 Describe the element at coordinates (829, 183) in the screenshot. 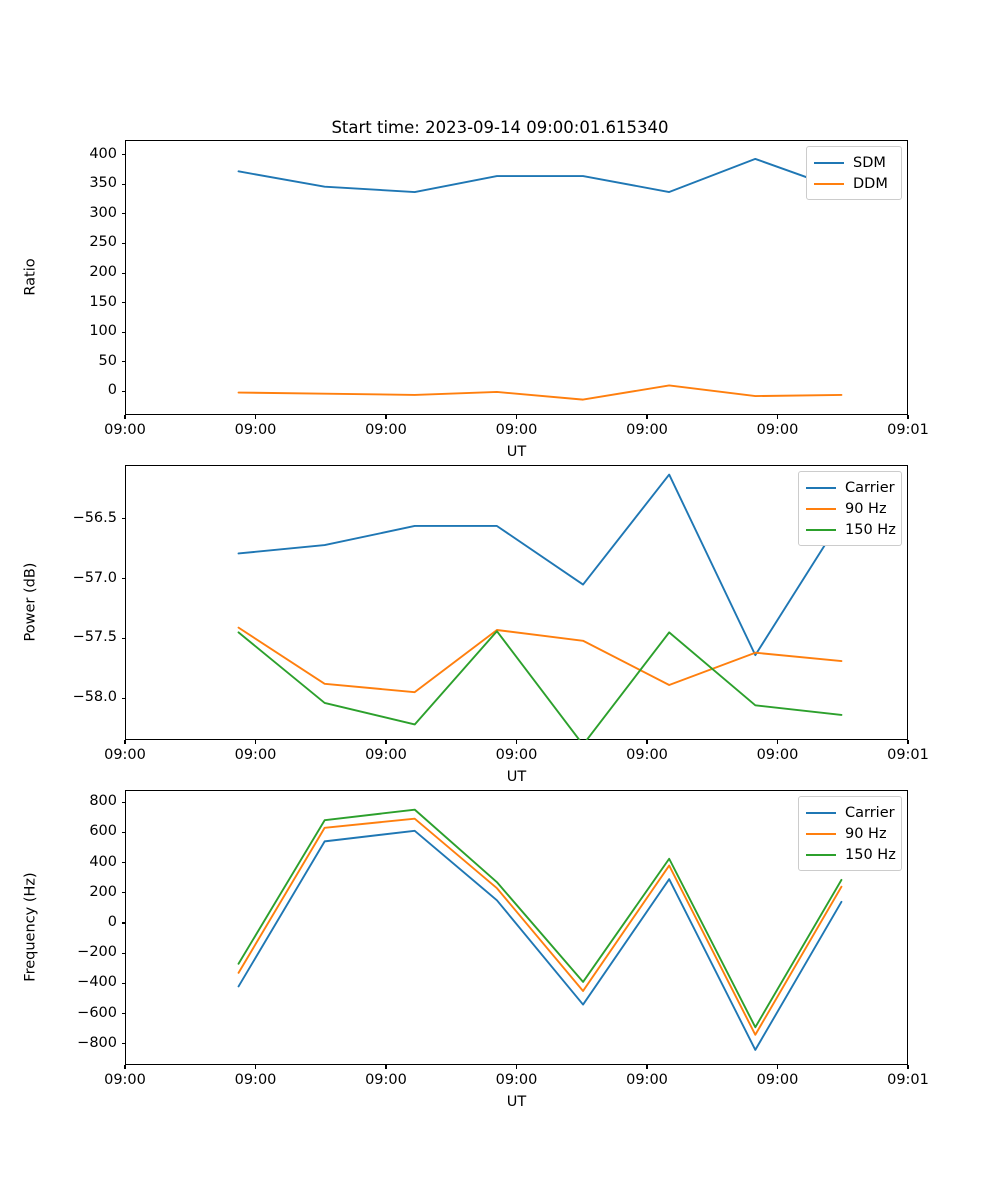

I see `legend-swatch-ddm` at that location.